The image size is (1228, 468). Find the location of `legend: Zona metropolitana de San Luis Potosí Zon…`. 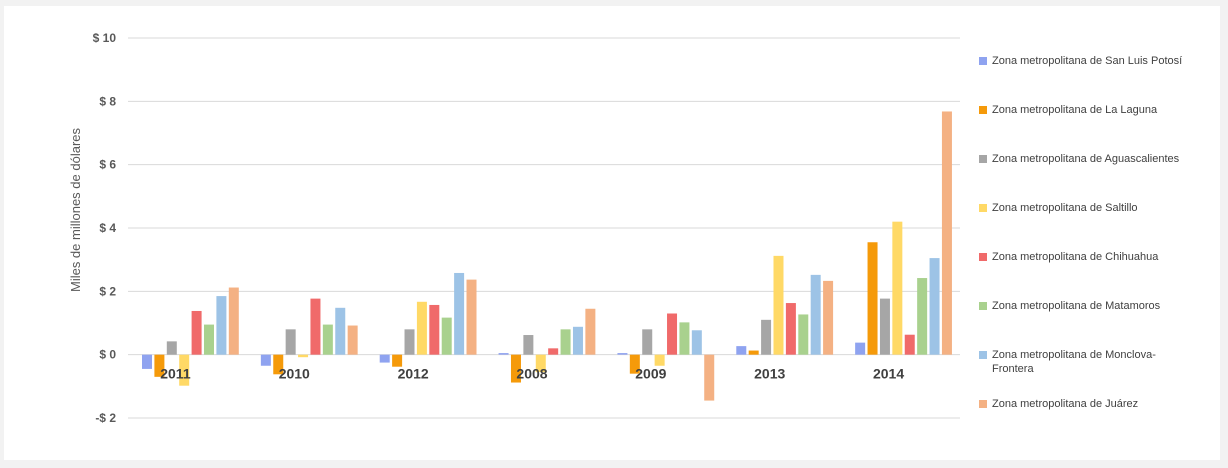

legend: Zona metropolitana de San Luis Potosí Zon… is located at coordinates (1080, 232).